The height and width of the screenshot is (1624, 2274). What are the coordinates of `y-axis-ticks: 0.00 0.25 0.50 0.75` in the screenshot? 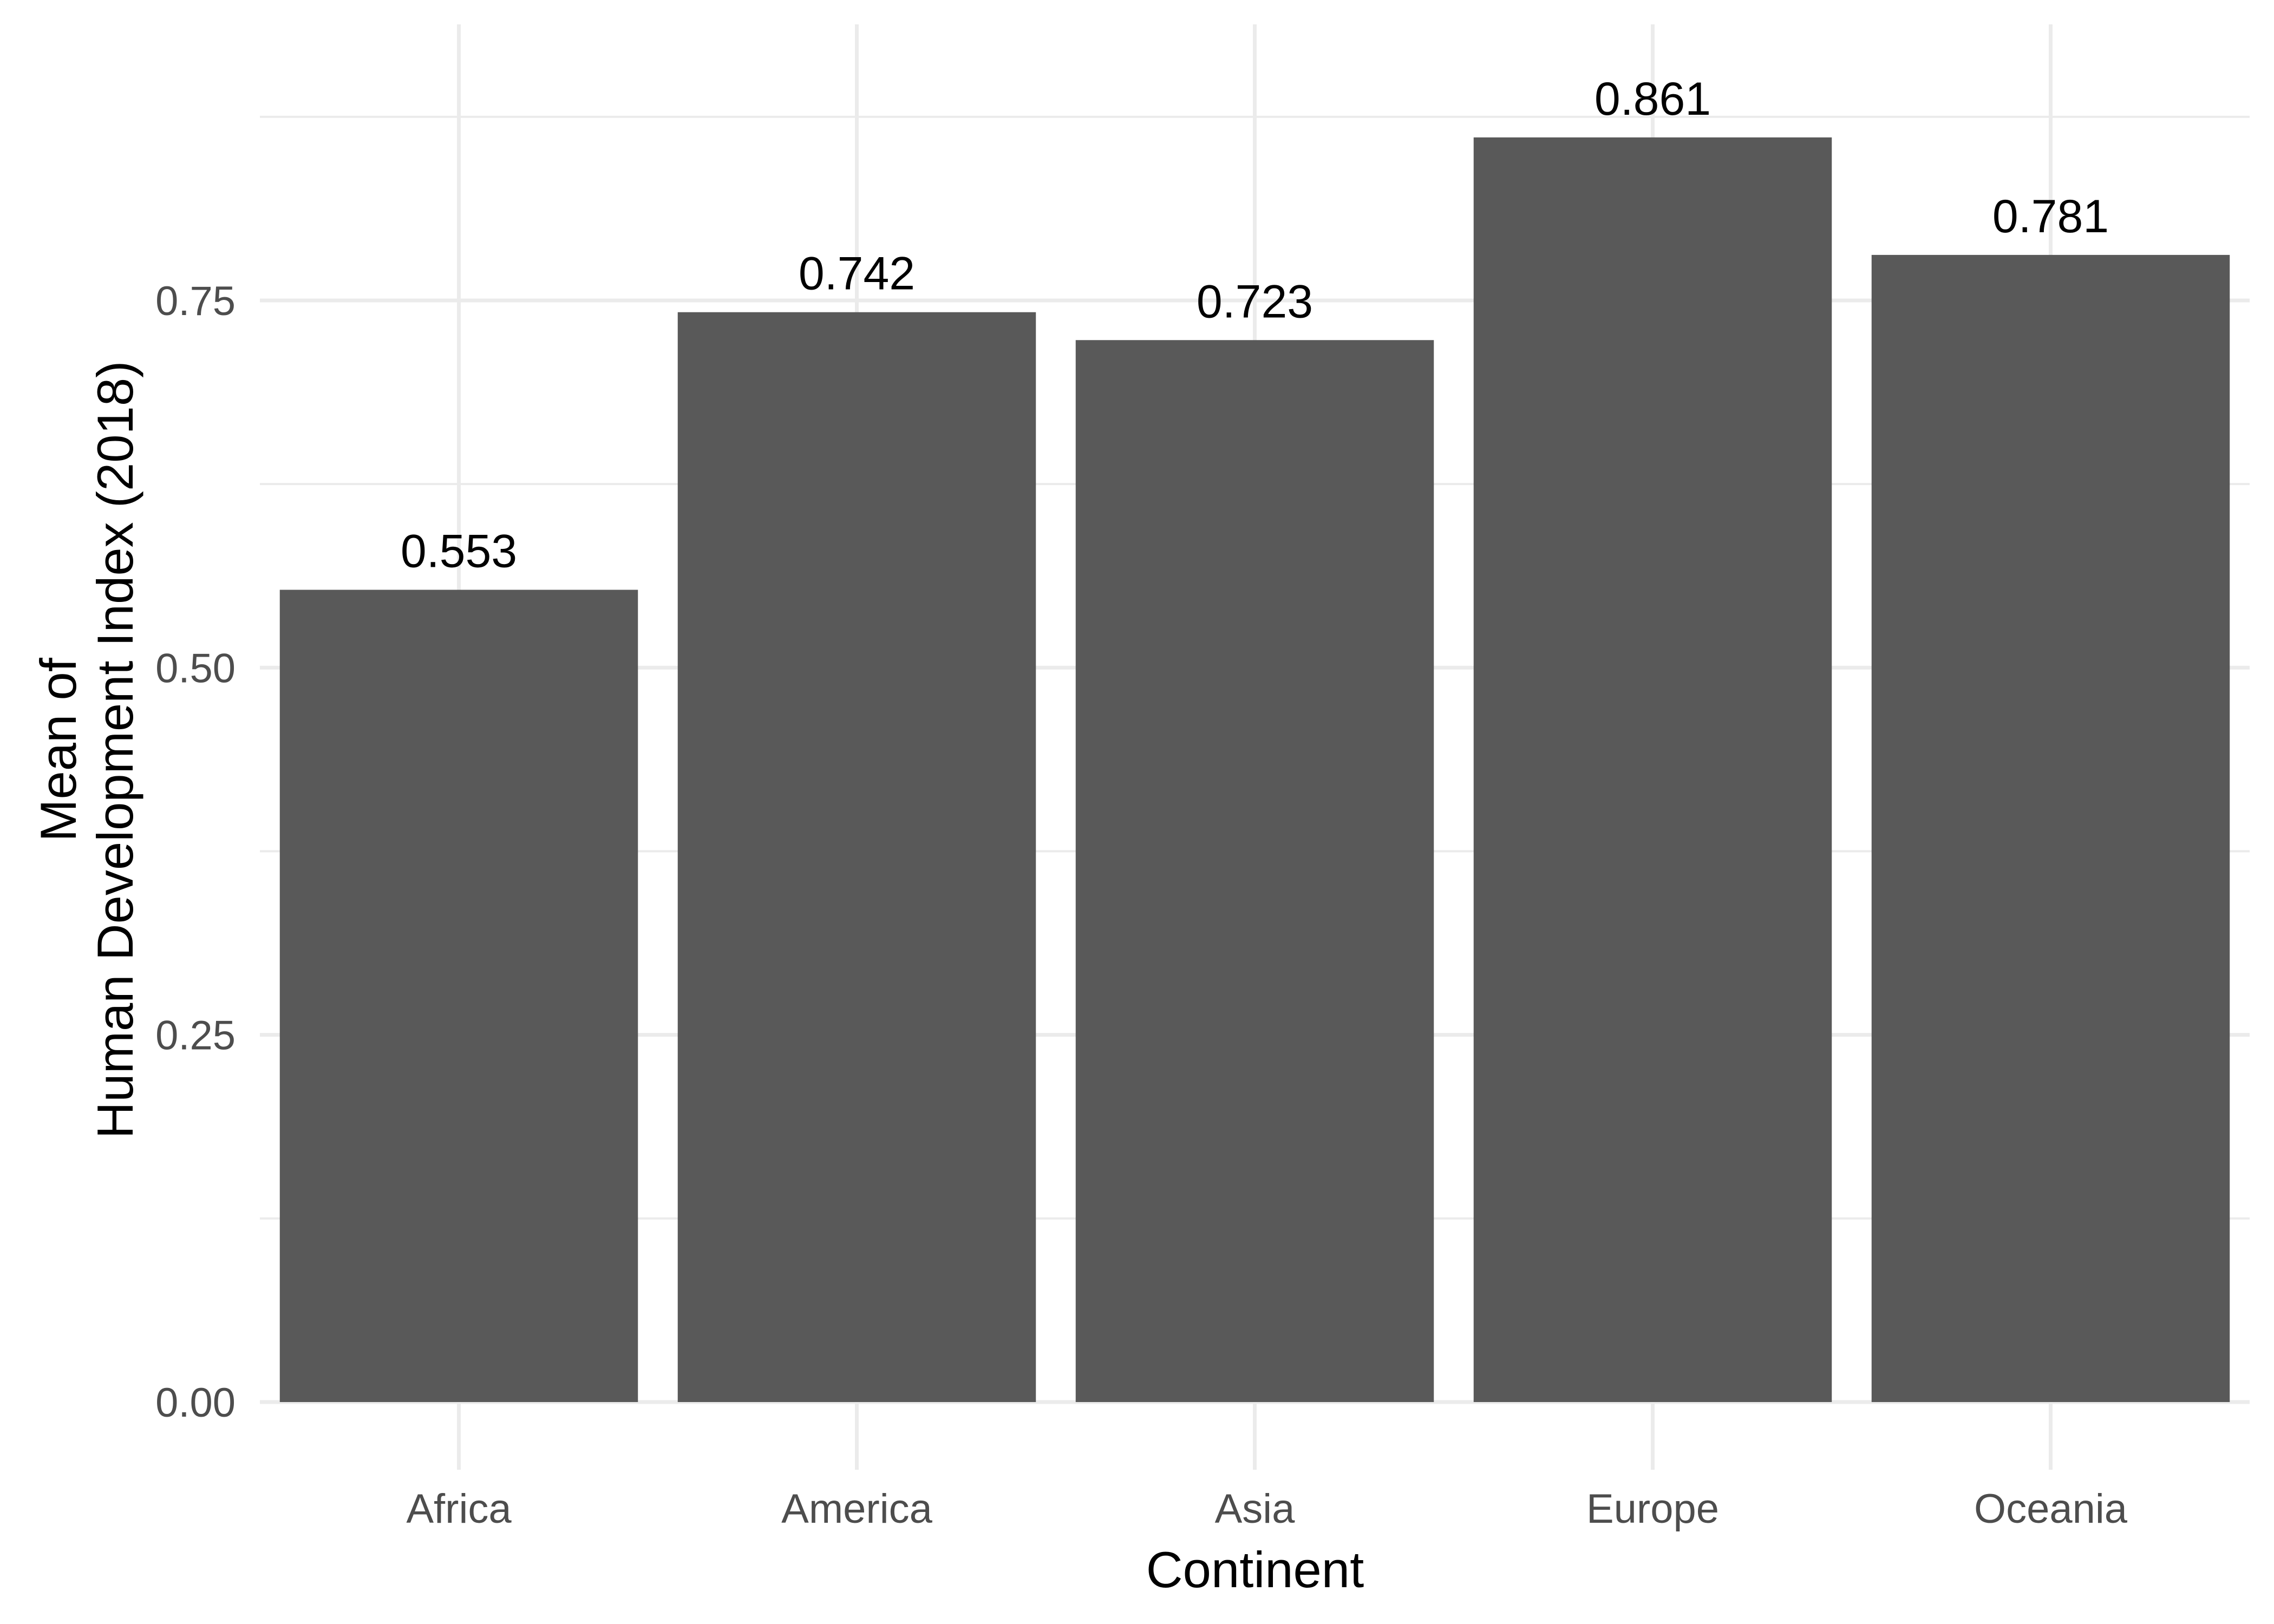 It's located at (196, 852).